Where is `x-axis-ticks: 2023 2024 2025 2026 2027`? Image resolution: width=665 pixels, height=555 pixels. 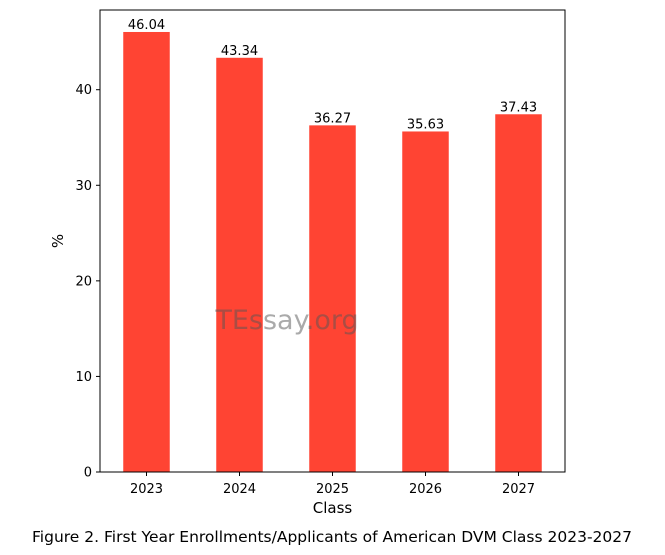
x-axis-ticks: 2023 2024 2025 2026 2027 is located at coordinates (332, 484).